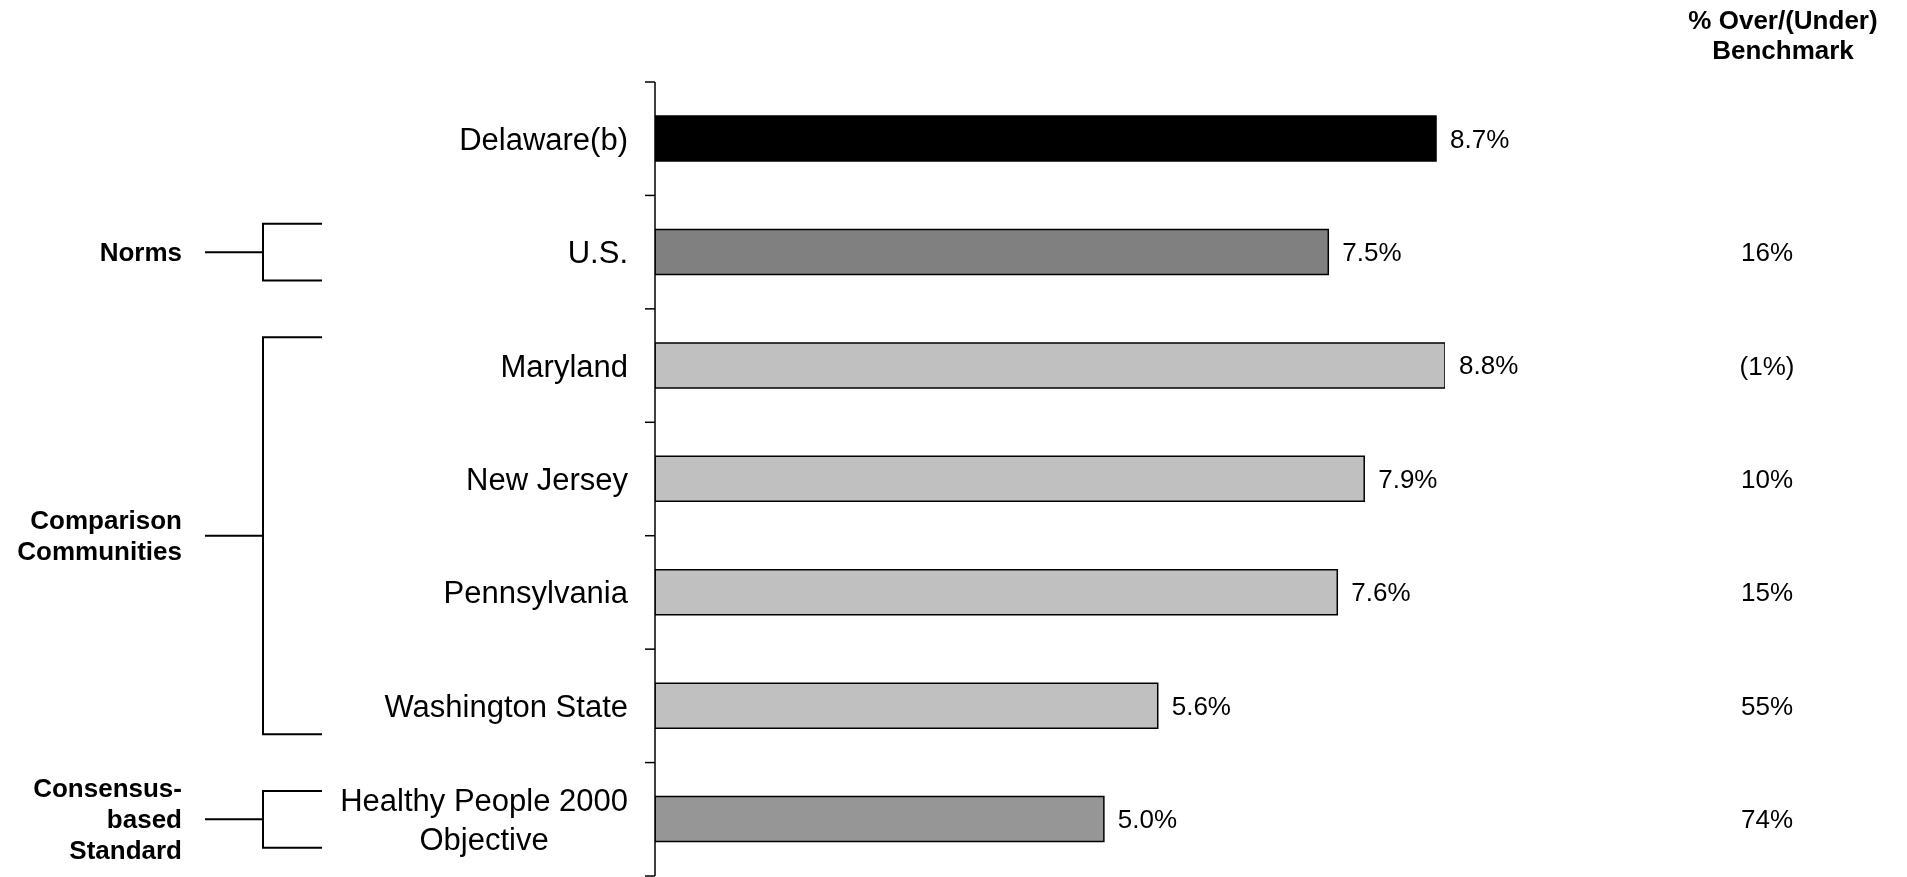 The width and height of the screenshot is (1907, 877). What do you see at coordinates (140, 252) in the screenshot?
I see `text: Norms` at bounding box center [140, 252].